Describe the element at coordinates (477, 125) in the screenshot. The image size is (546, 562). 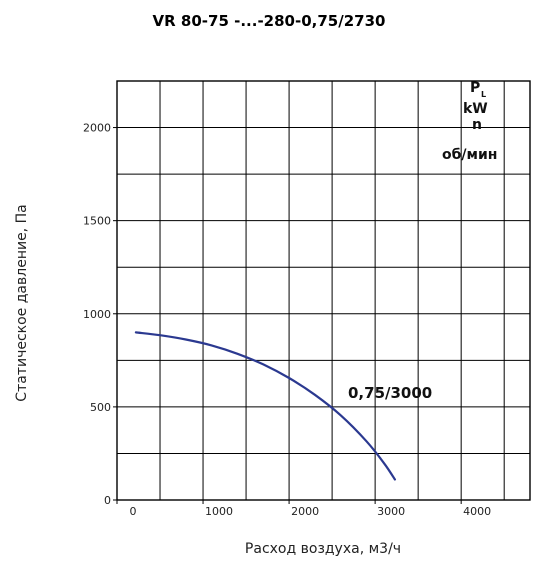
I see `legend-n: n` at that location.